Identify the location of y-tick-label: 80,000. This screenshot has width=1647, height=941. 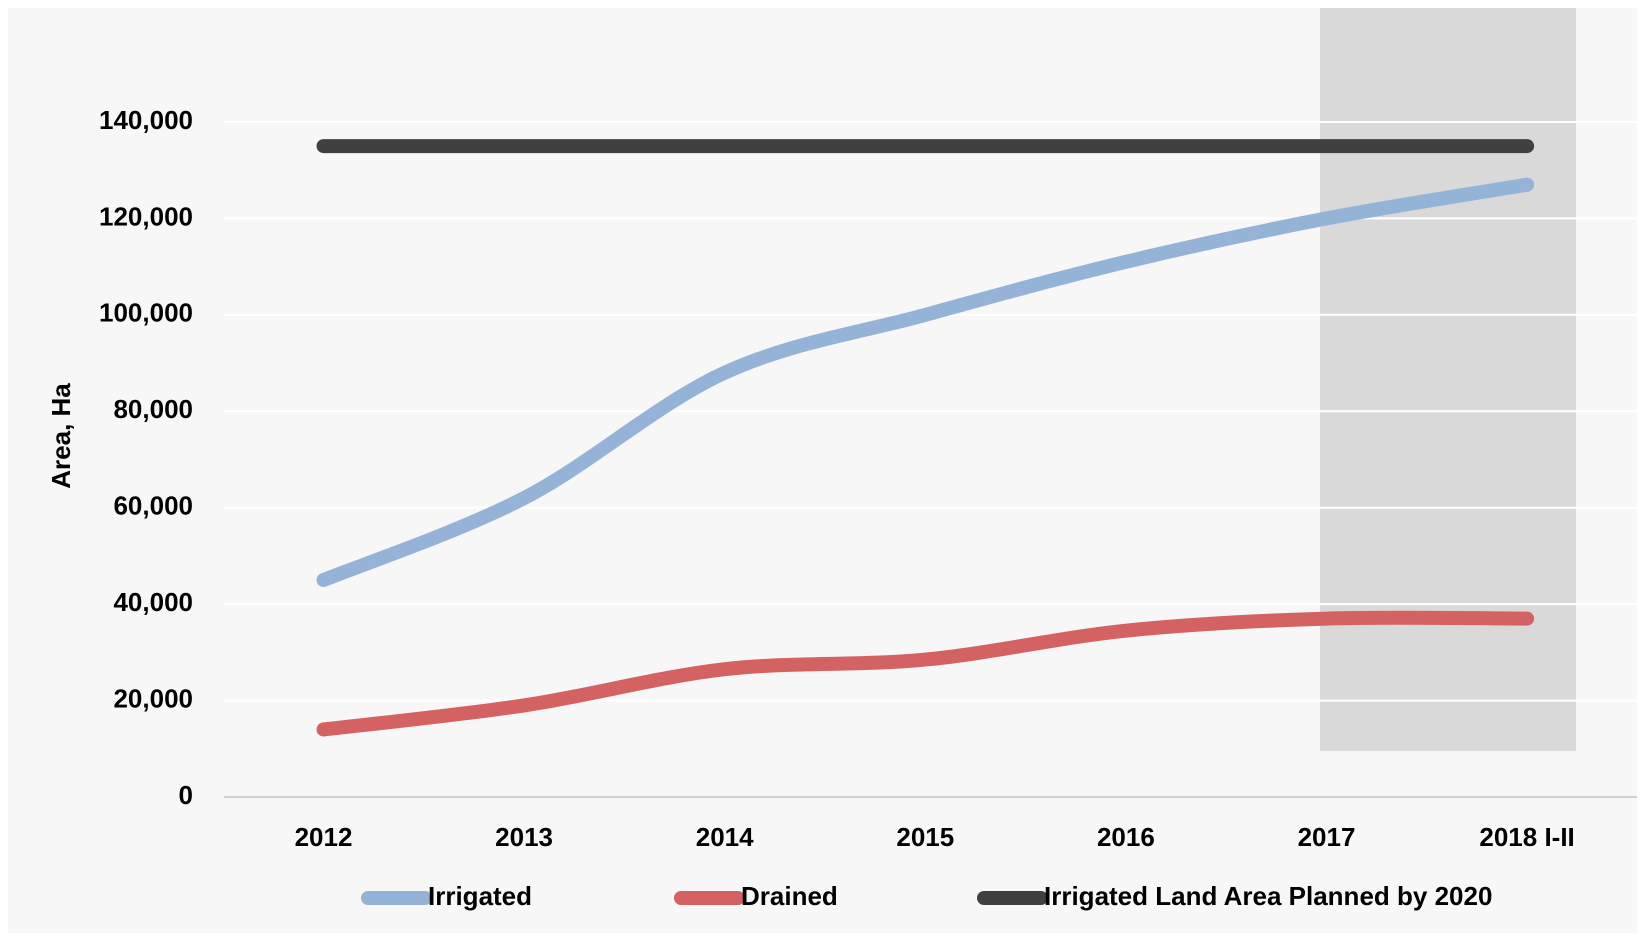
(153, 409).